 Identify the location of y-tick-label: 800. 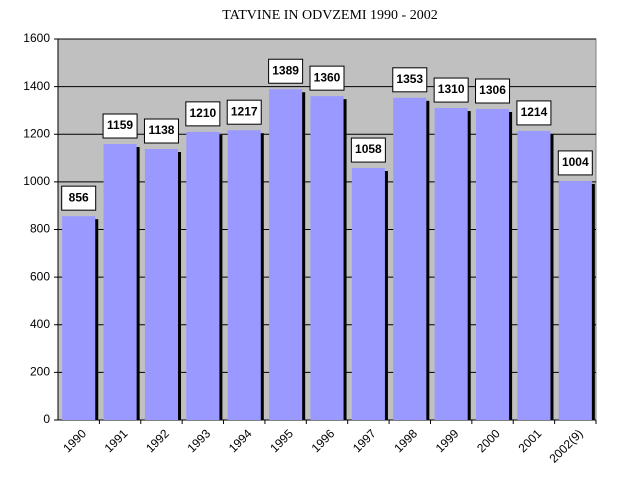
(40, 229).